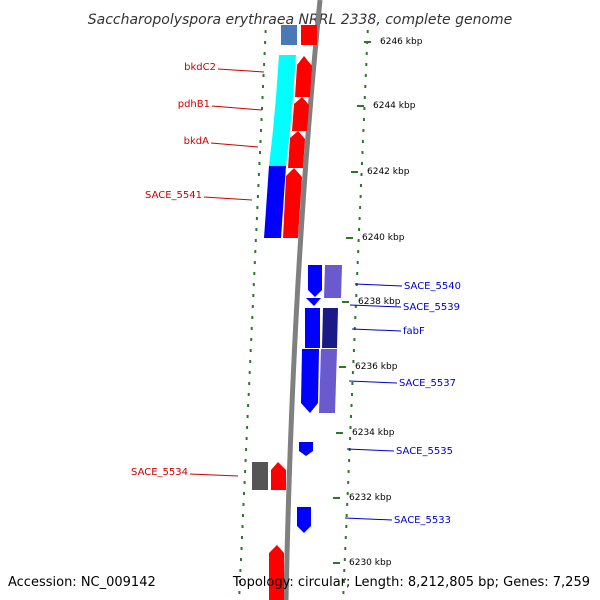 Image resolution: width=600 pixels, height=600 pixels. I want to click on right-gene-label: SACE_5539, so click(431, 307).